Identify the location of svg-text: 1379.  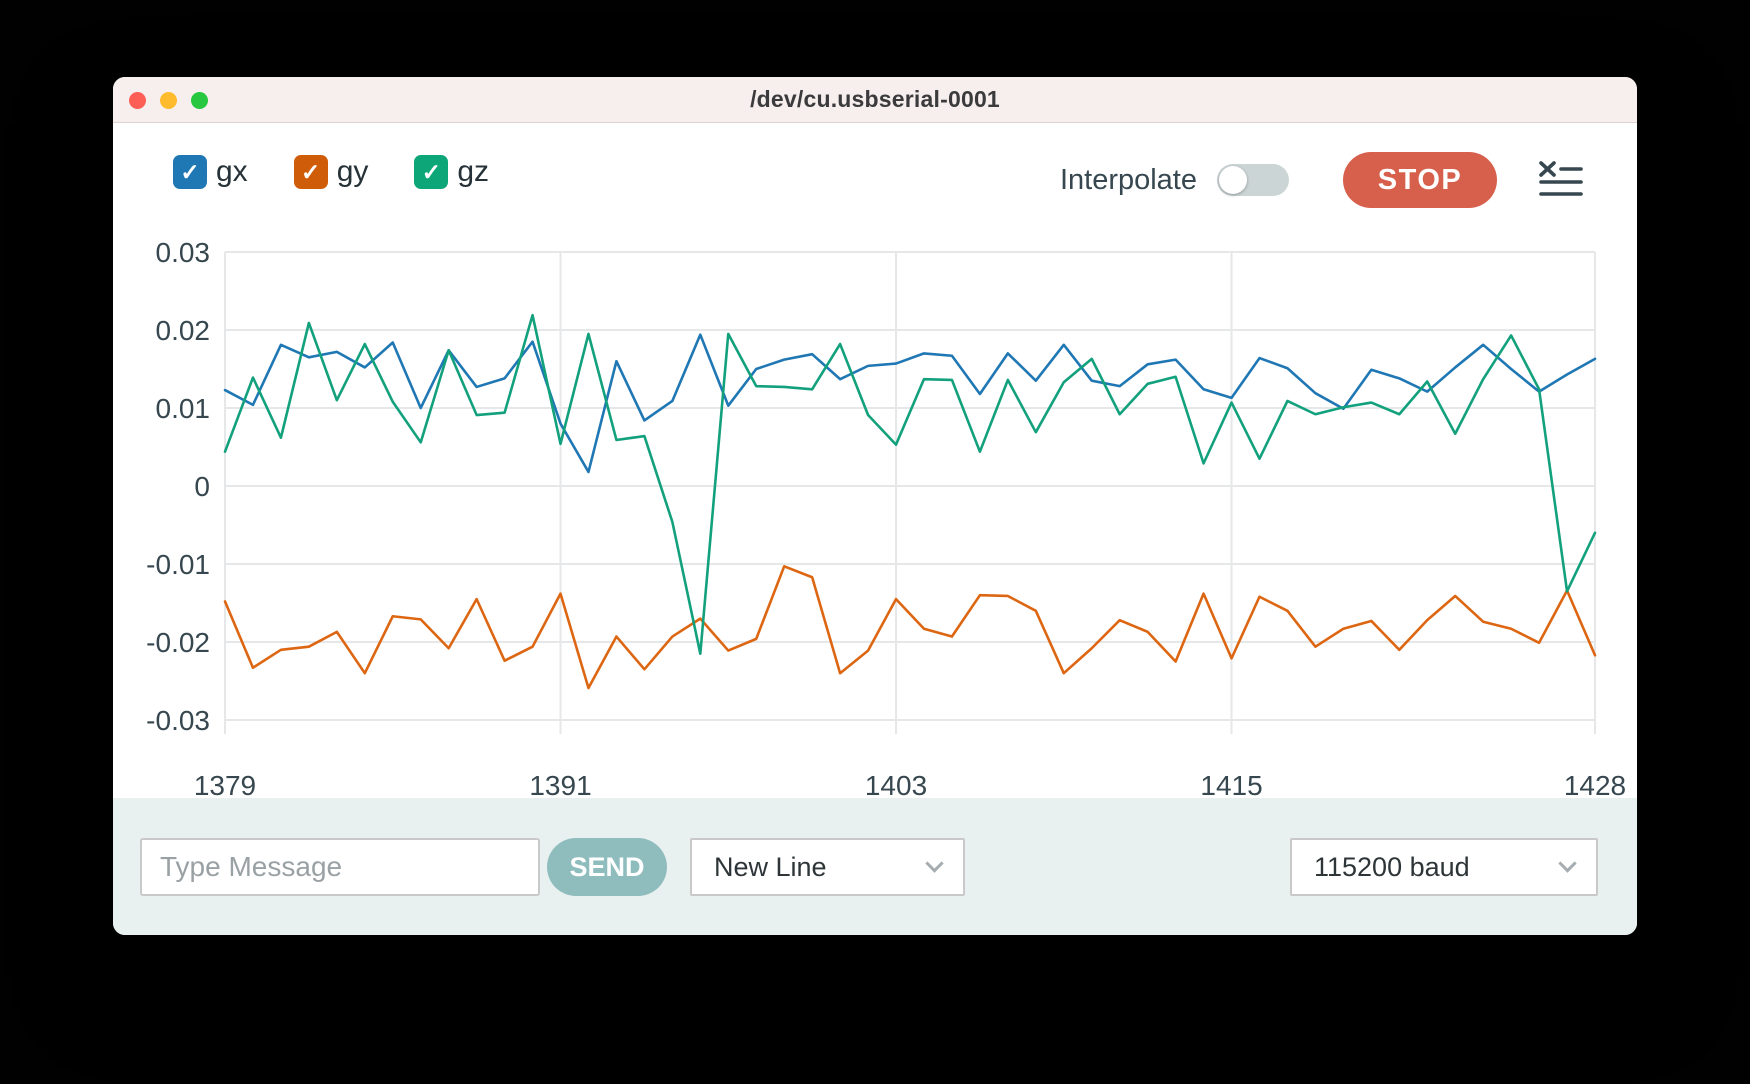
(225, 785).